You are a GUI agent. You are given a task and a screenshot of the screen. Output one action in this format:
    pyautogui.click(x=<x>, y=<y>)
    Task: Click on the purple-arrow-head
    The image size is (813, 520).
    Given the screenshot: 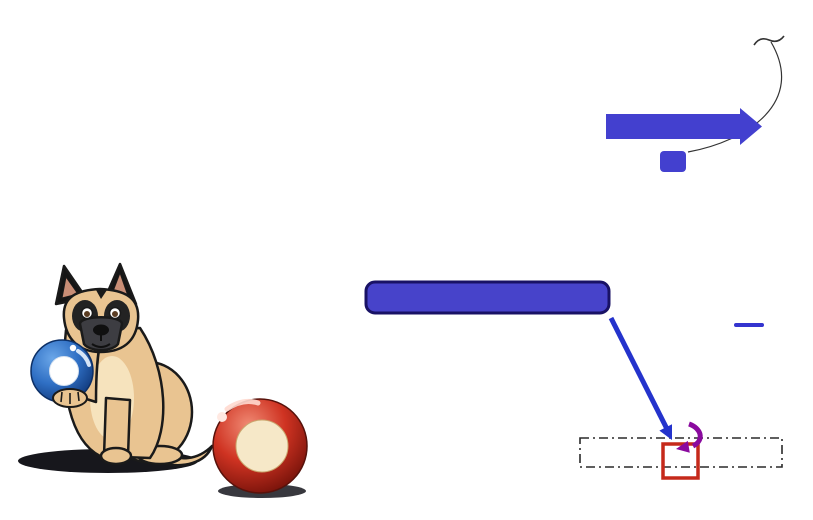 What is the action you would take?
    pyautogui.click(x=683, y=446)
    